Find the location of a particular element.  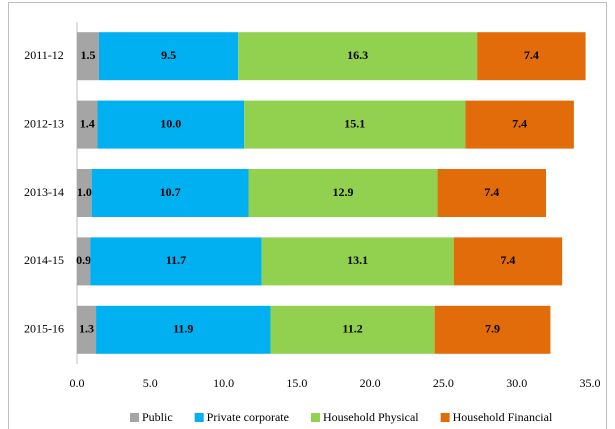

value-label: 10.7 is located at coordinates (170, 192).